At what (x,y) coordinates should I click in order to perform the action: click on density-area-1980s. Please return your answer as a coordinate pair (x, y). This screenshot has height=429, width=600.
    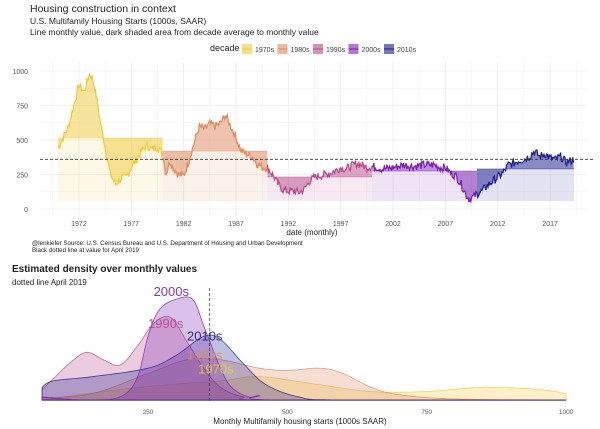
    Looking at the image, I should click on (304, 379).